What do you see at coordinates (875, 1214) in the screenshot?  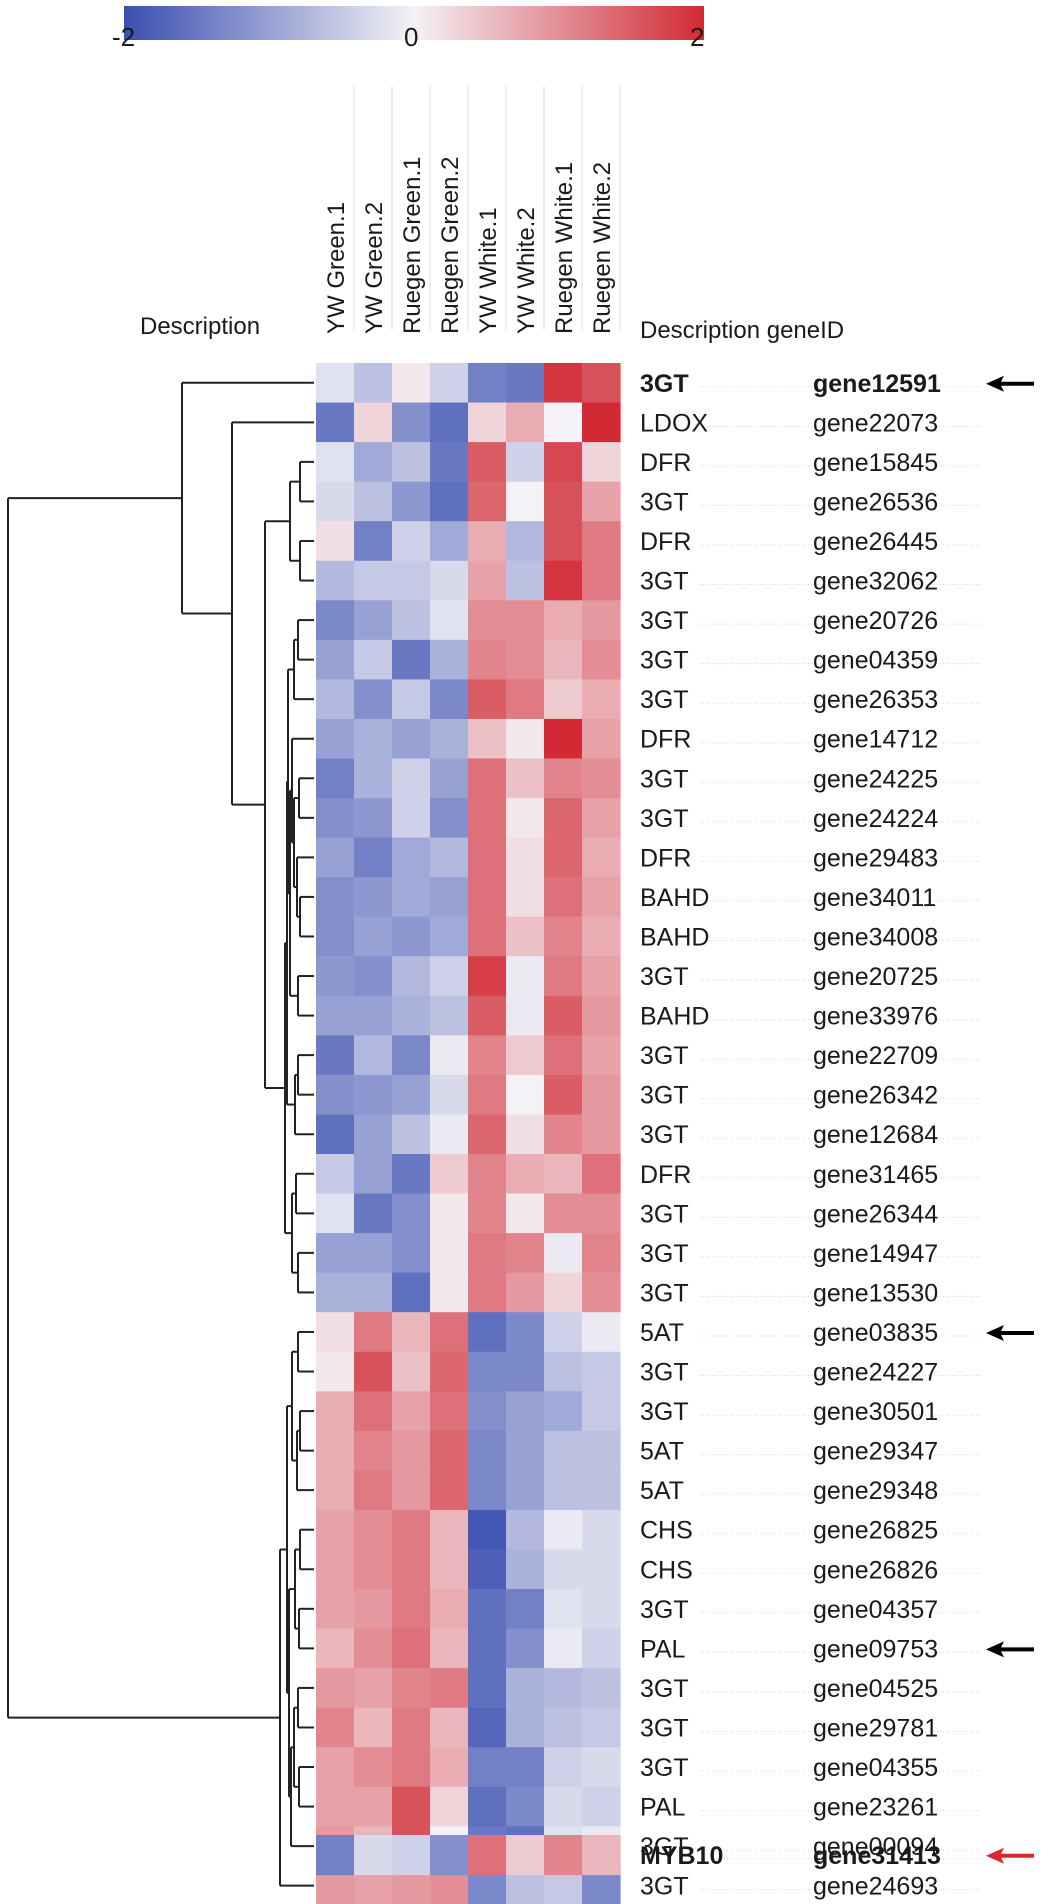 I see `row-gene-id: gene26344` at bounding box center [875, 1214].